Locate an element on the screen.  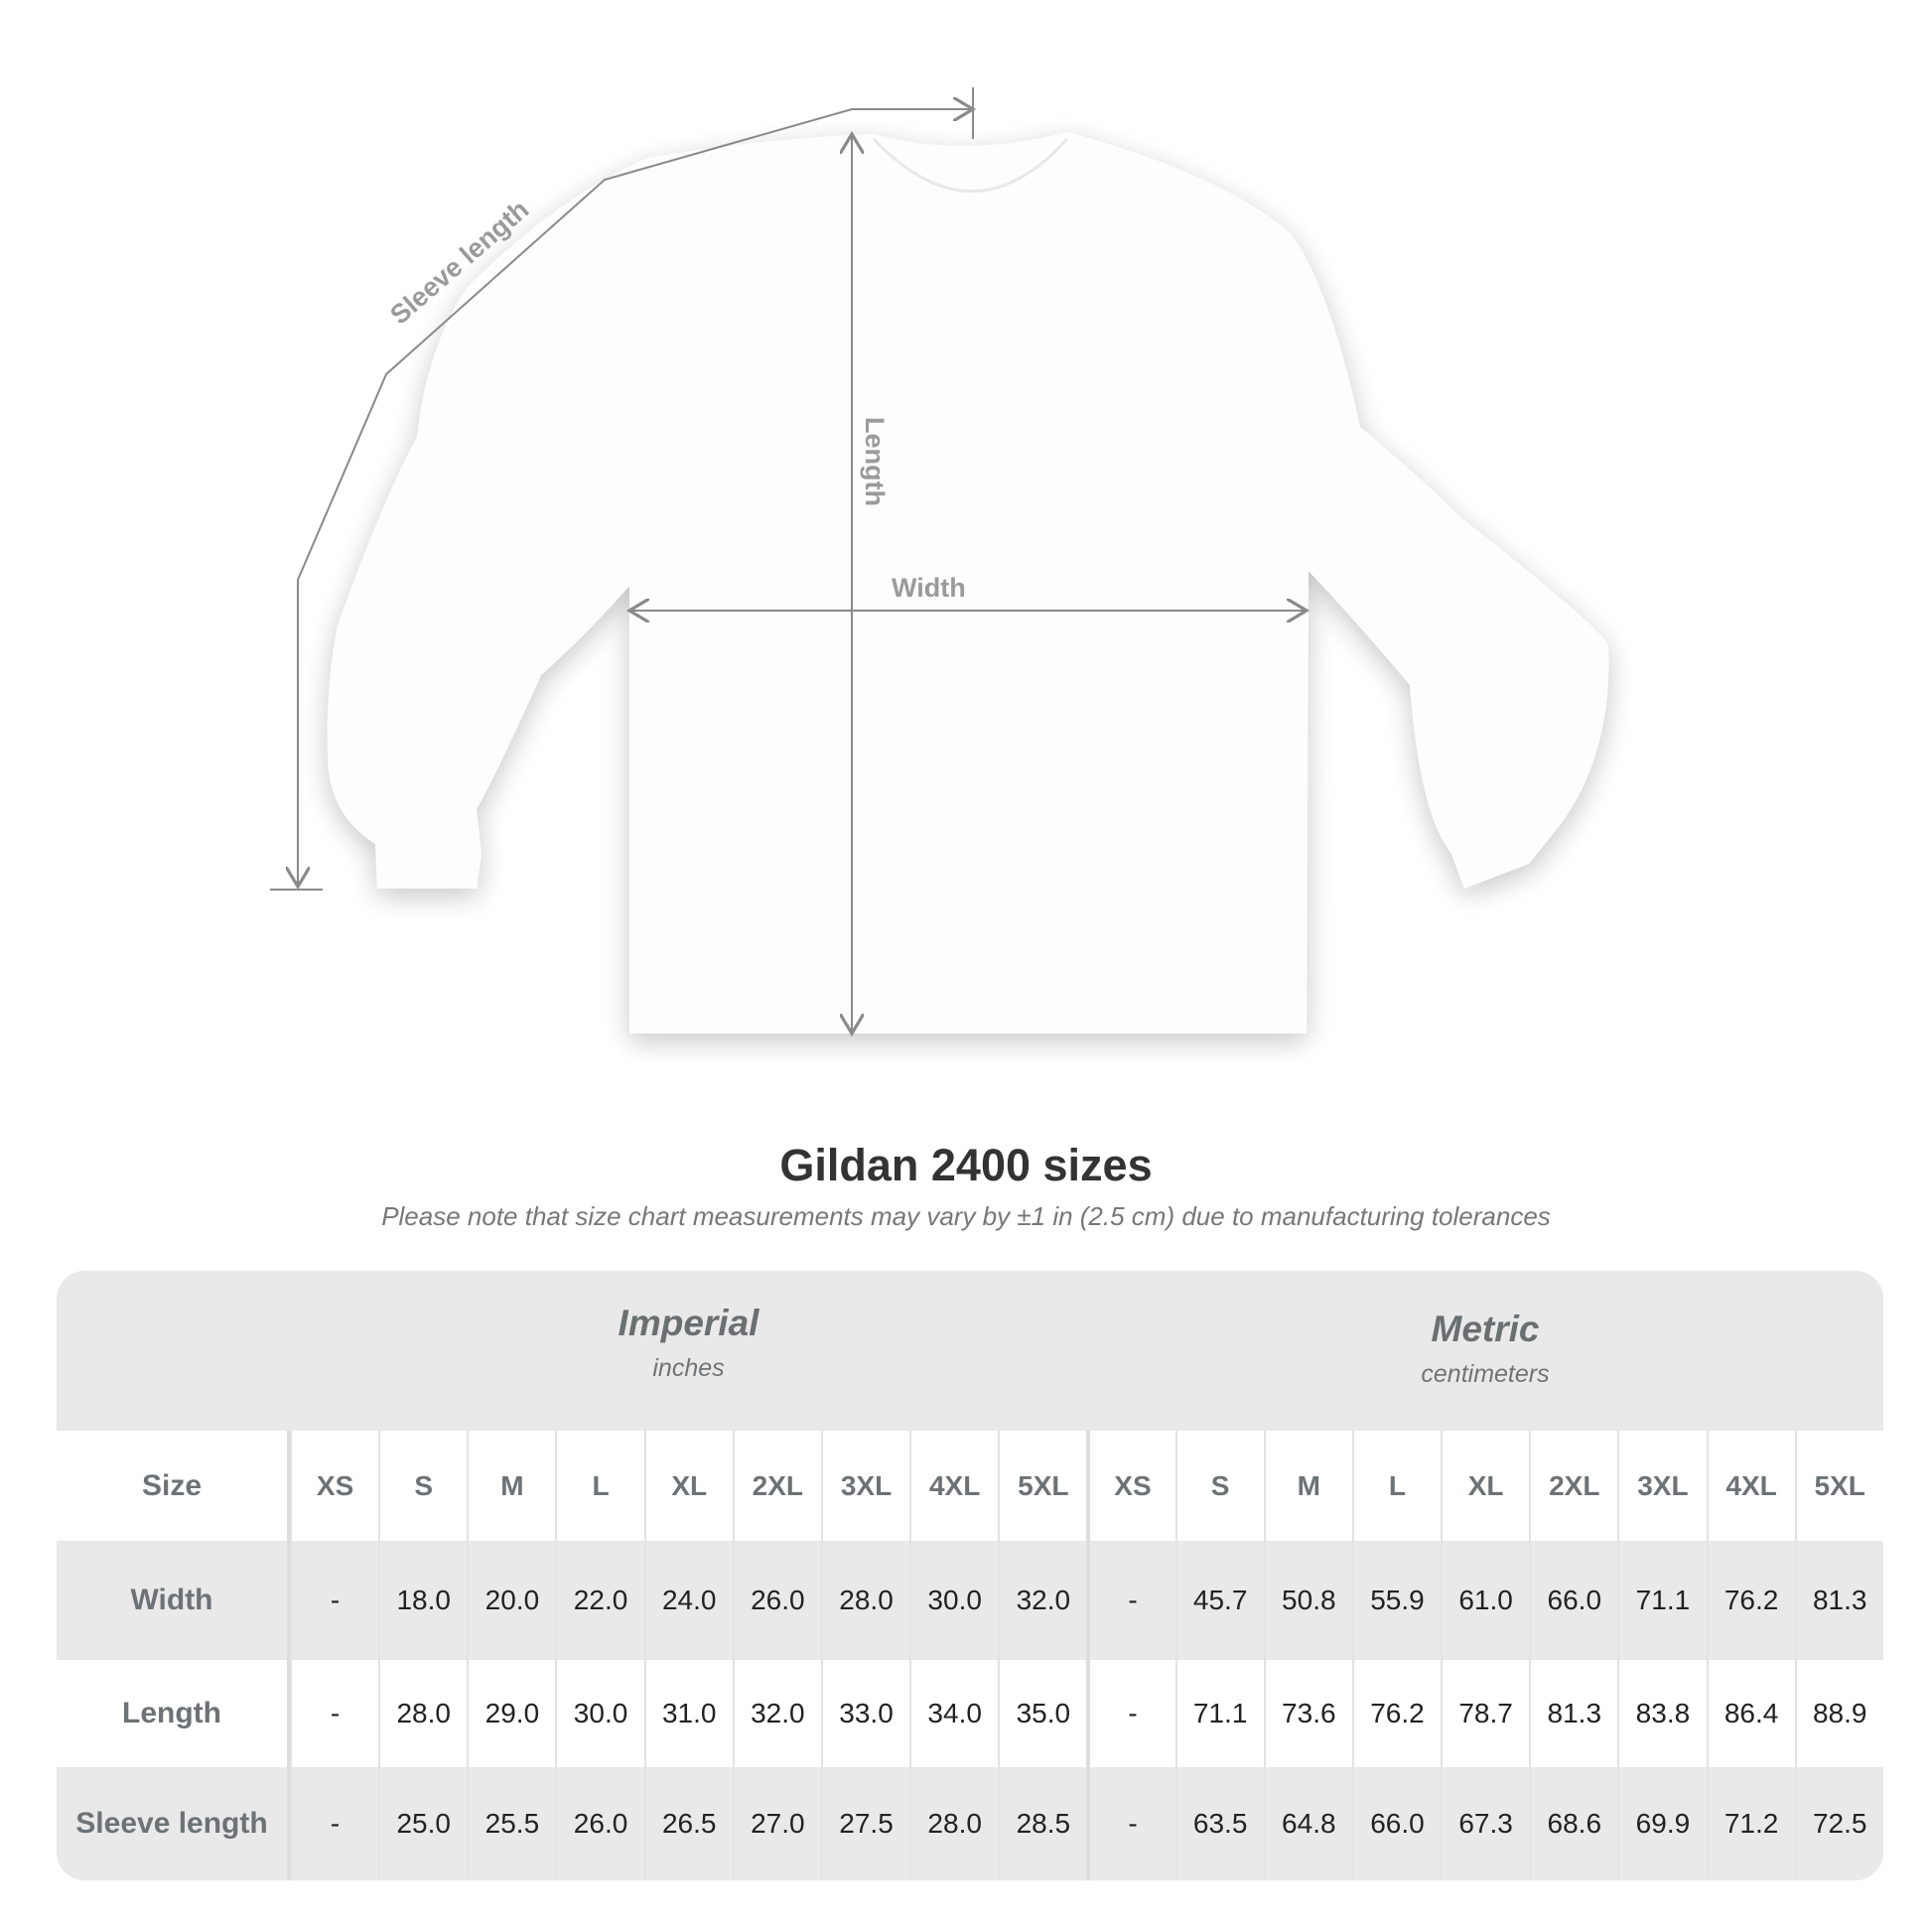
metric-value: 67.3 is located at coordinates (1485, 1823).